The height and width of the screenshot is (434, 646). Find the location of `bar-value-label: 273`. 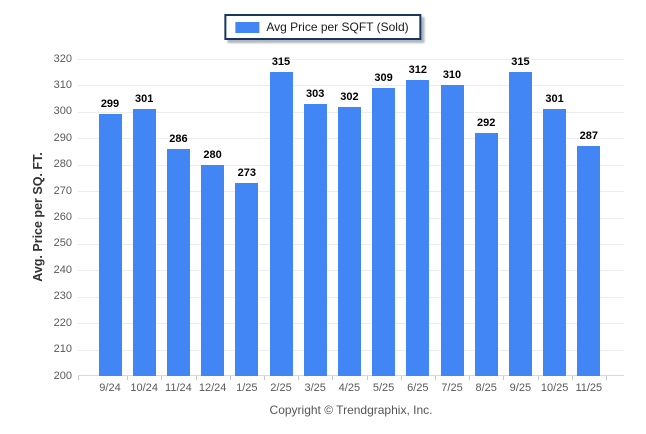

bar-value-label: 273 is located at coordinates (246, 173).